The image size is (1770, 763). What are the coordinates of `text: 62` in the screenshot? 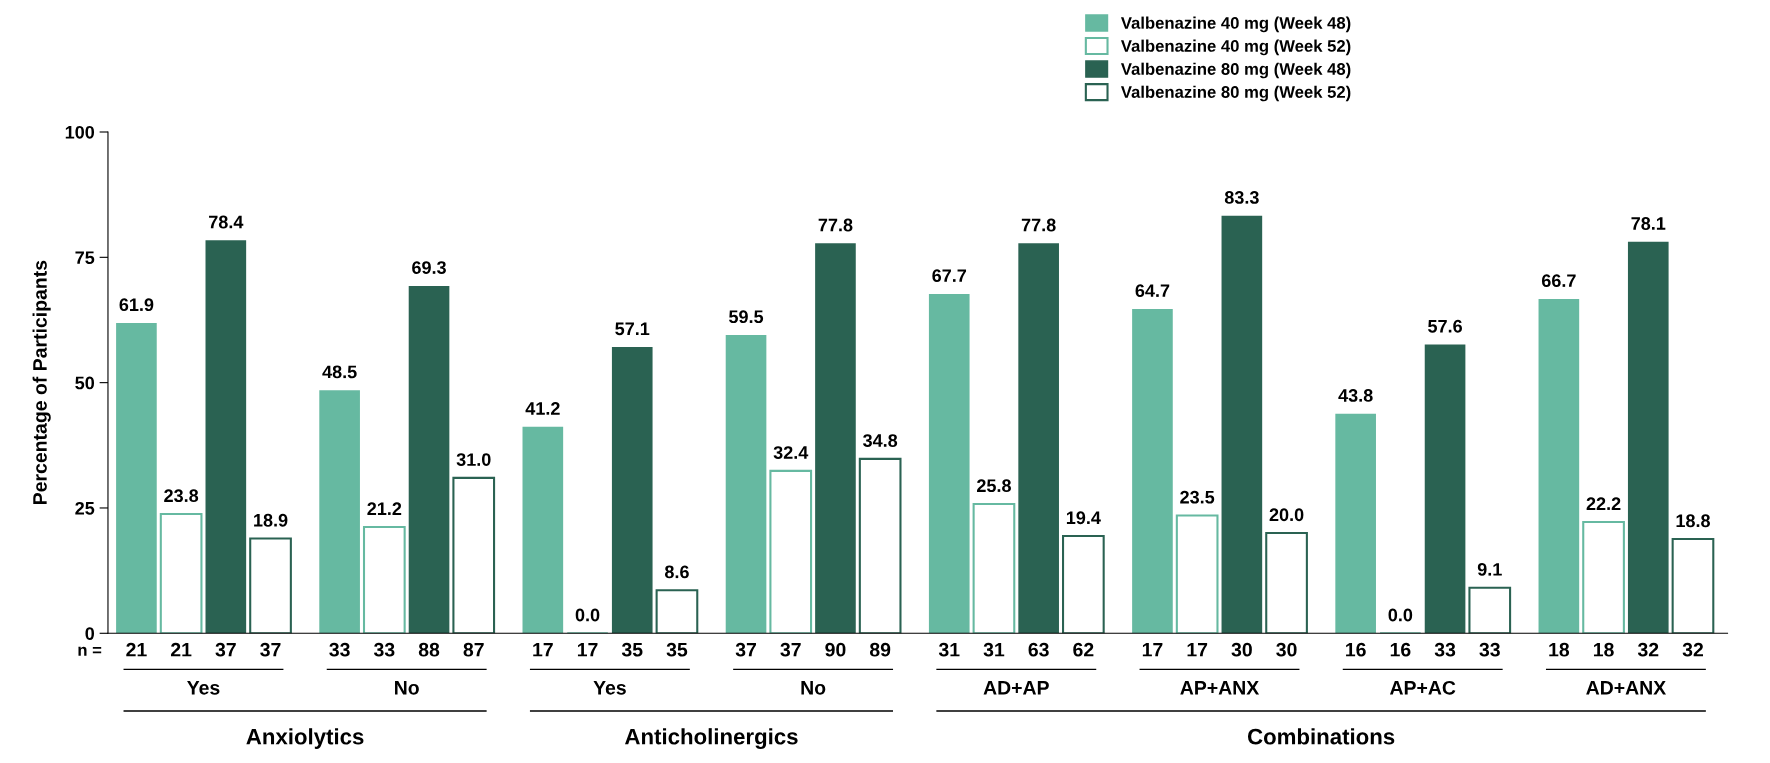 It's located at (1083, 649).